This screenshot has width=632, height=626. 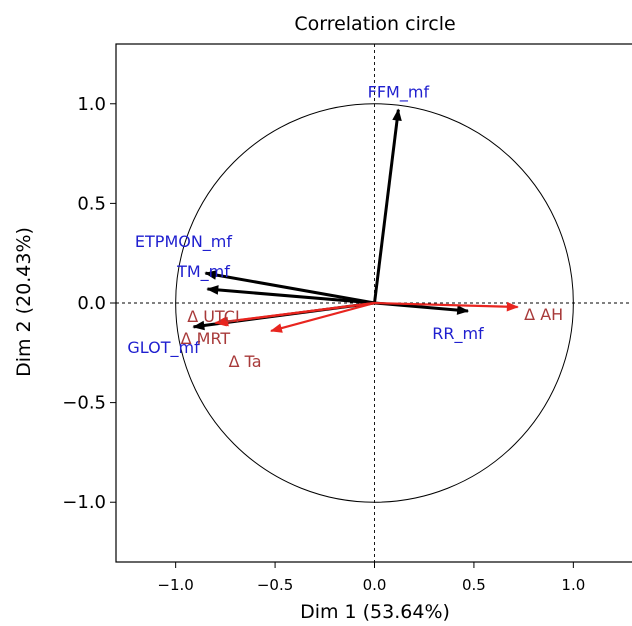 What do you see at coordinates (213, 316) in the screenshot?
I see `variable-label: Δ UTCI` at bounding box center [213, 316].